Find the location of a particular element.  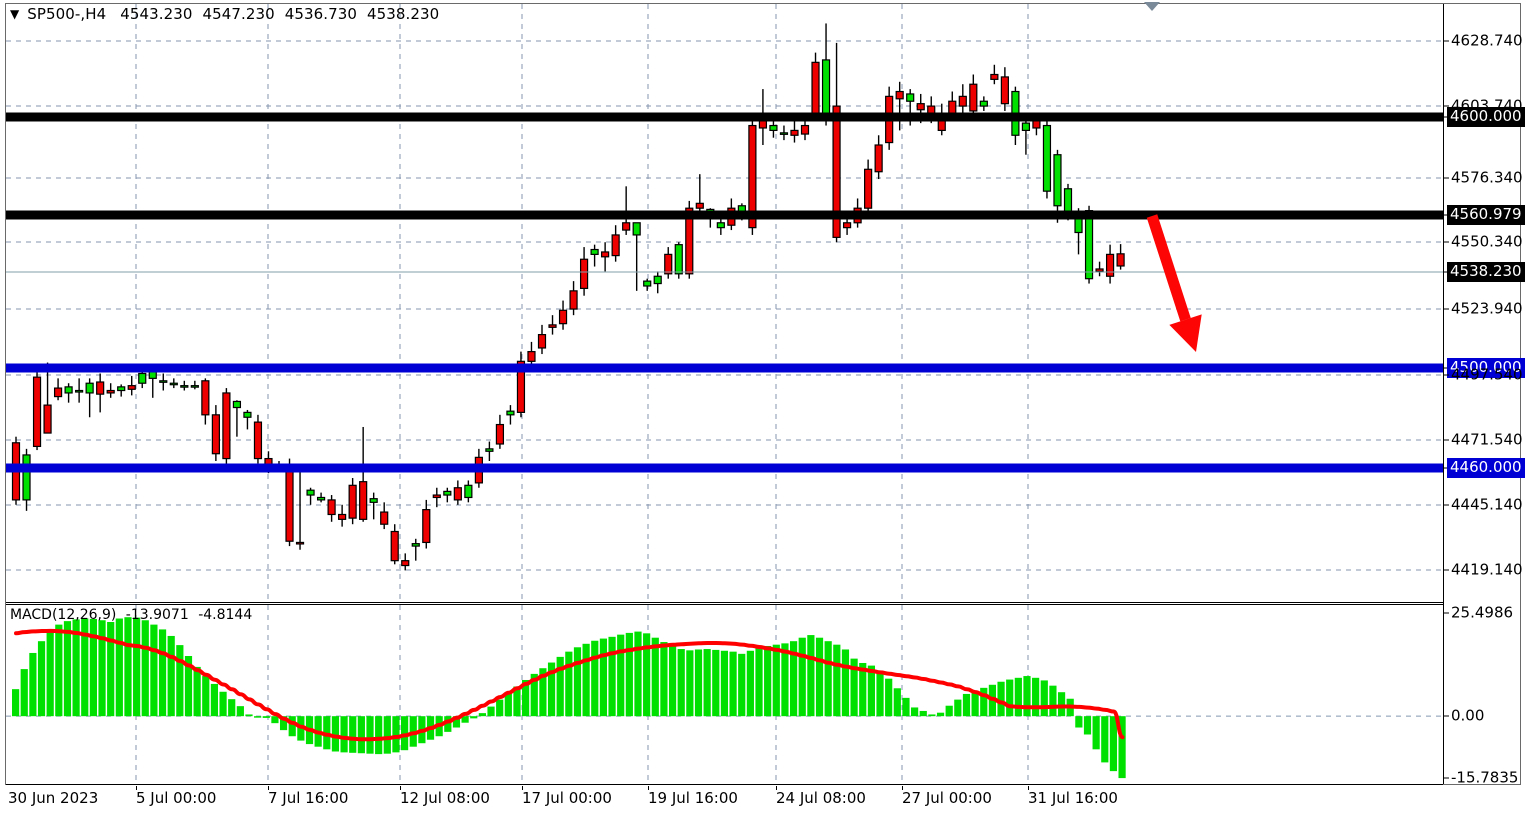

quote-close: 4538.230 is located at coordinates (403, 14).